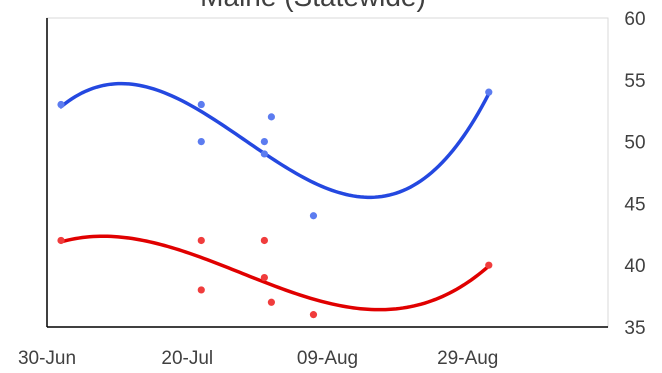 The image size is (662, 373). What do you see at coordinates (634, 328) in the screenshot?
I see `y-tick-label: 35` at bounding box center [634, 328].